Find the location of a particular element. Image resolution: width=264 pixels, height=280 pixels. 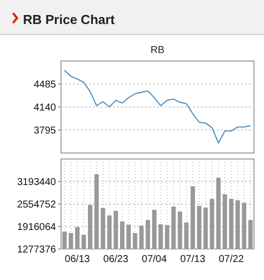

chart-title: RB Price Chart is located at coordinates (69, 19).